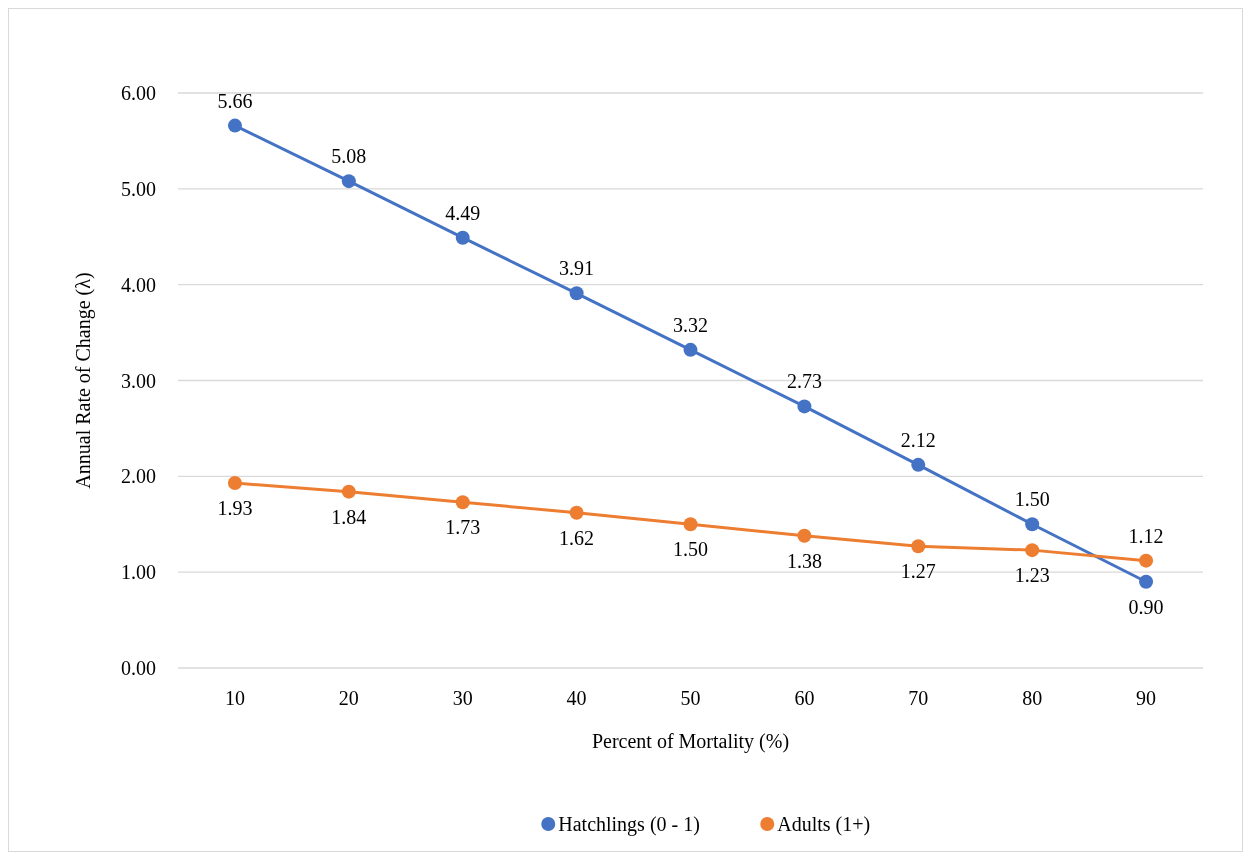  I want to click on y-axis-title: Annual Rate of Change (λ), so click(83, 380).